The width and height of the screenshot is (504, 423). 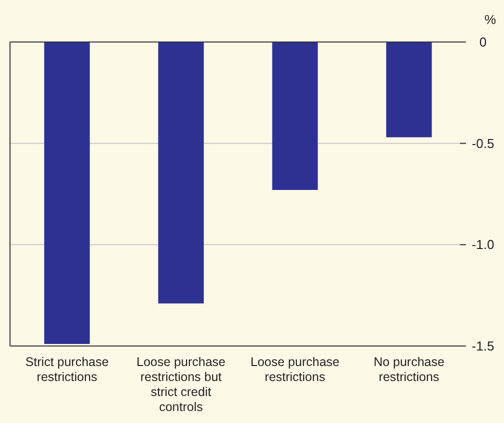 What do you see at coordinates (490, 19) in the screenshot?
I see `y-axis-title: %` at bounding box center [490, 19].